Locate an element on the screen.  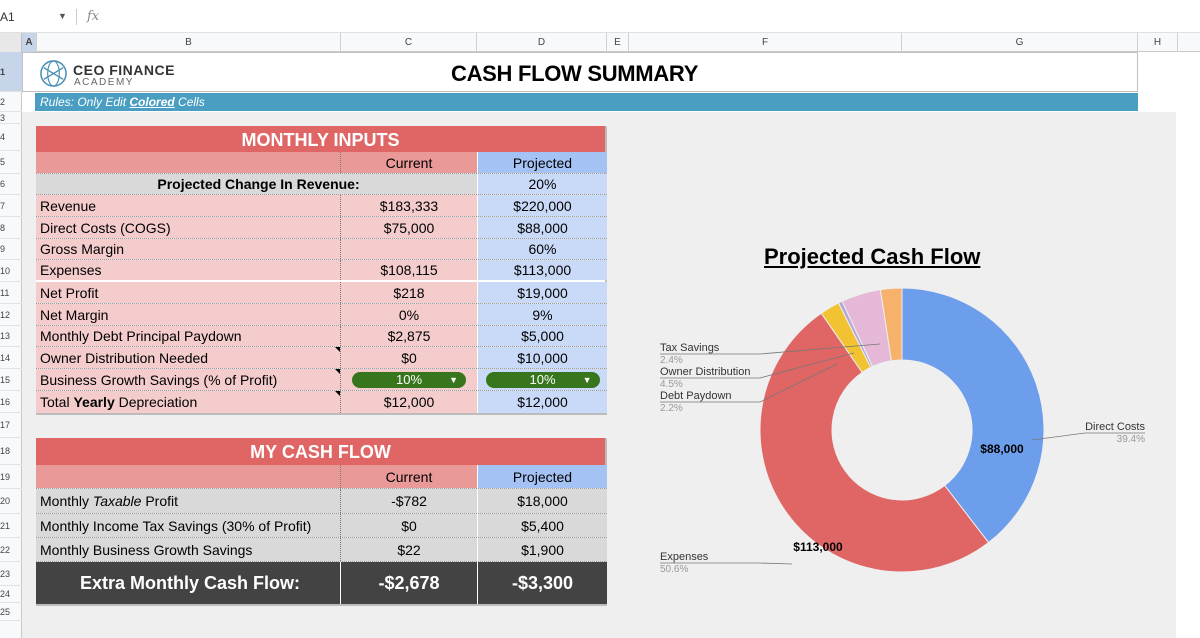
current-value: $0 is located at coordinates (408, 357).